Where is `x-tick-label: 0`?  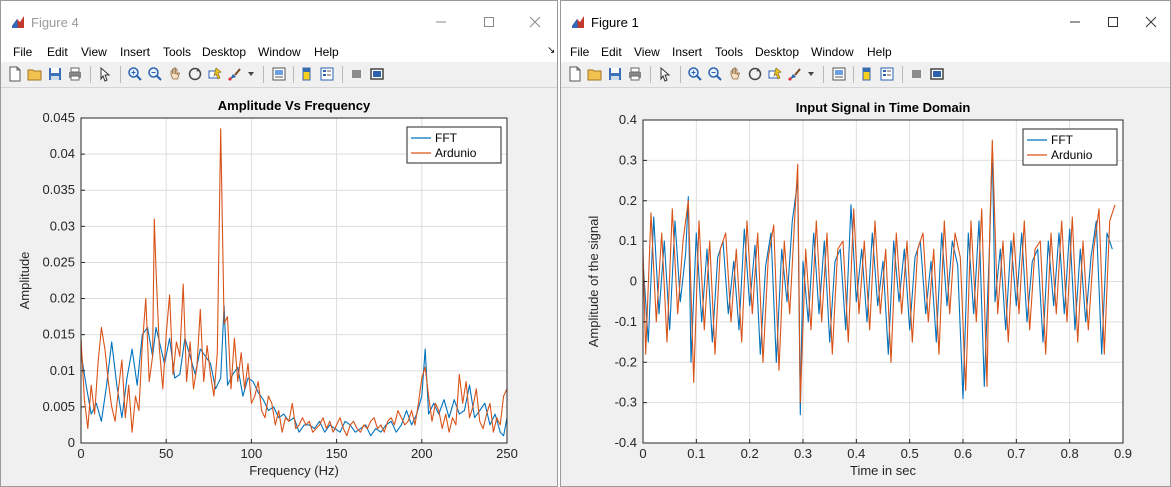 x-tick-label: 0 is located at coordinates (642, 453).